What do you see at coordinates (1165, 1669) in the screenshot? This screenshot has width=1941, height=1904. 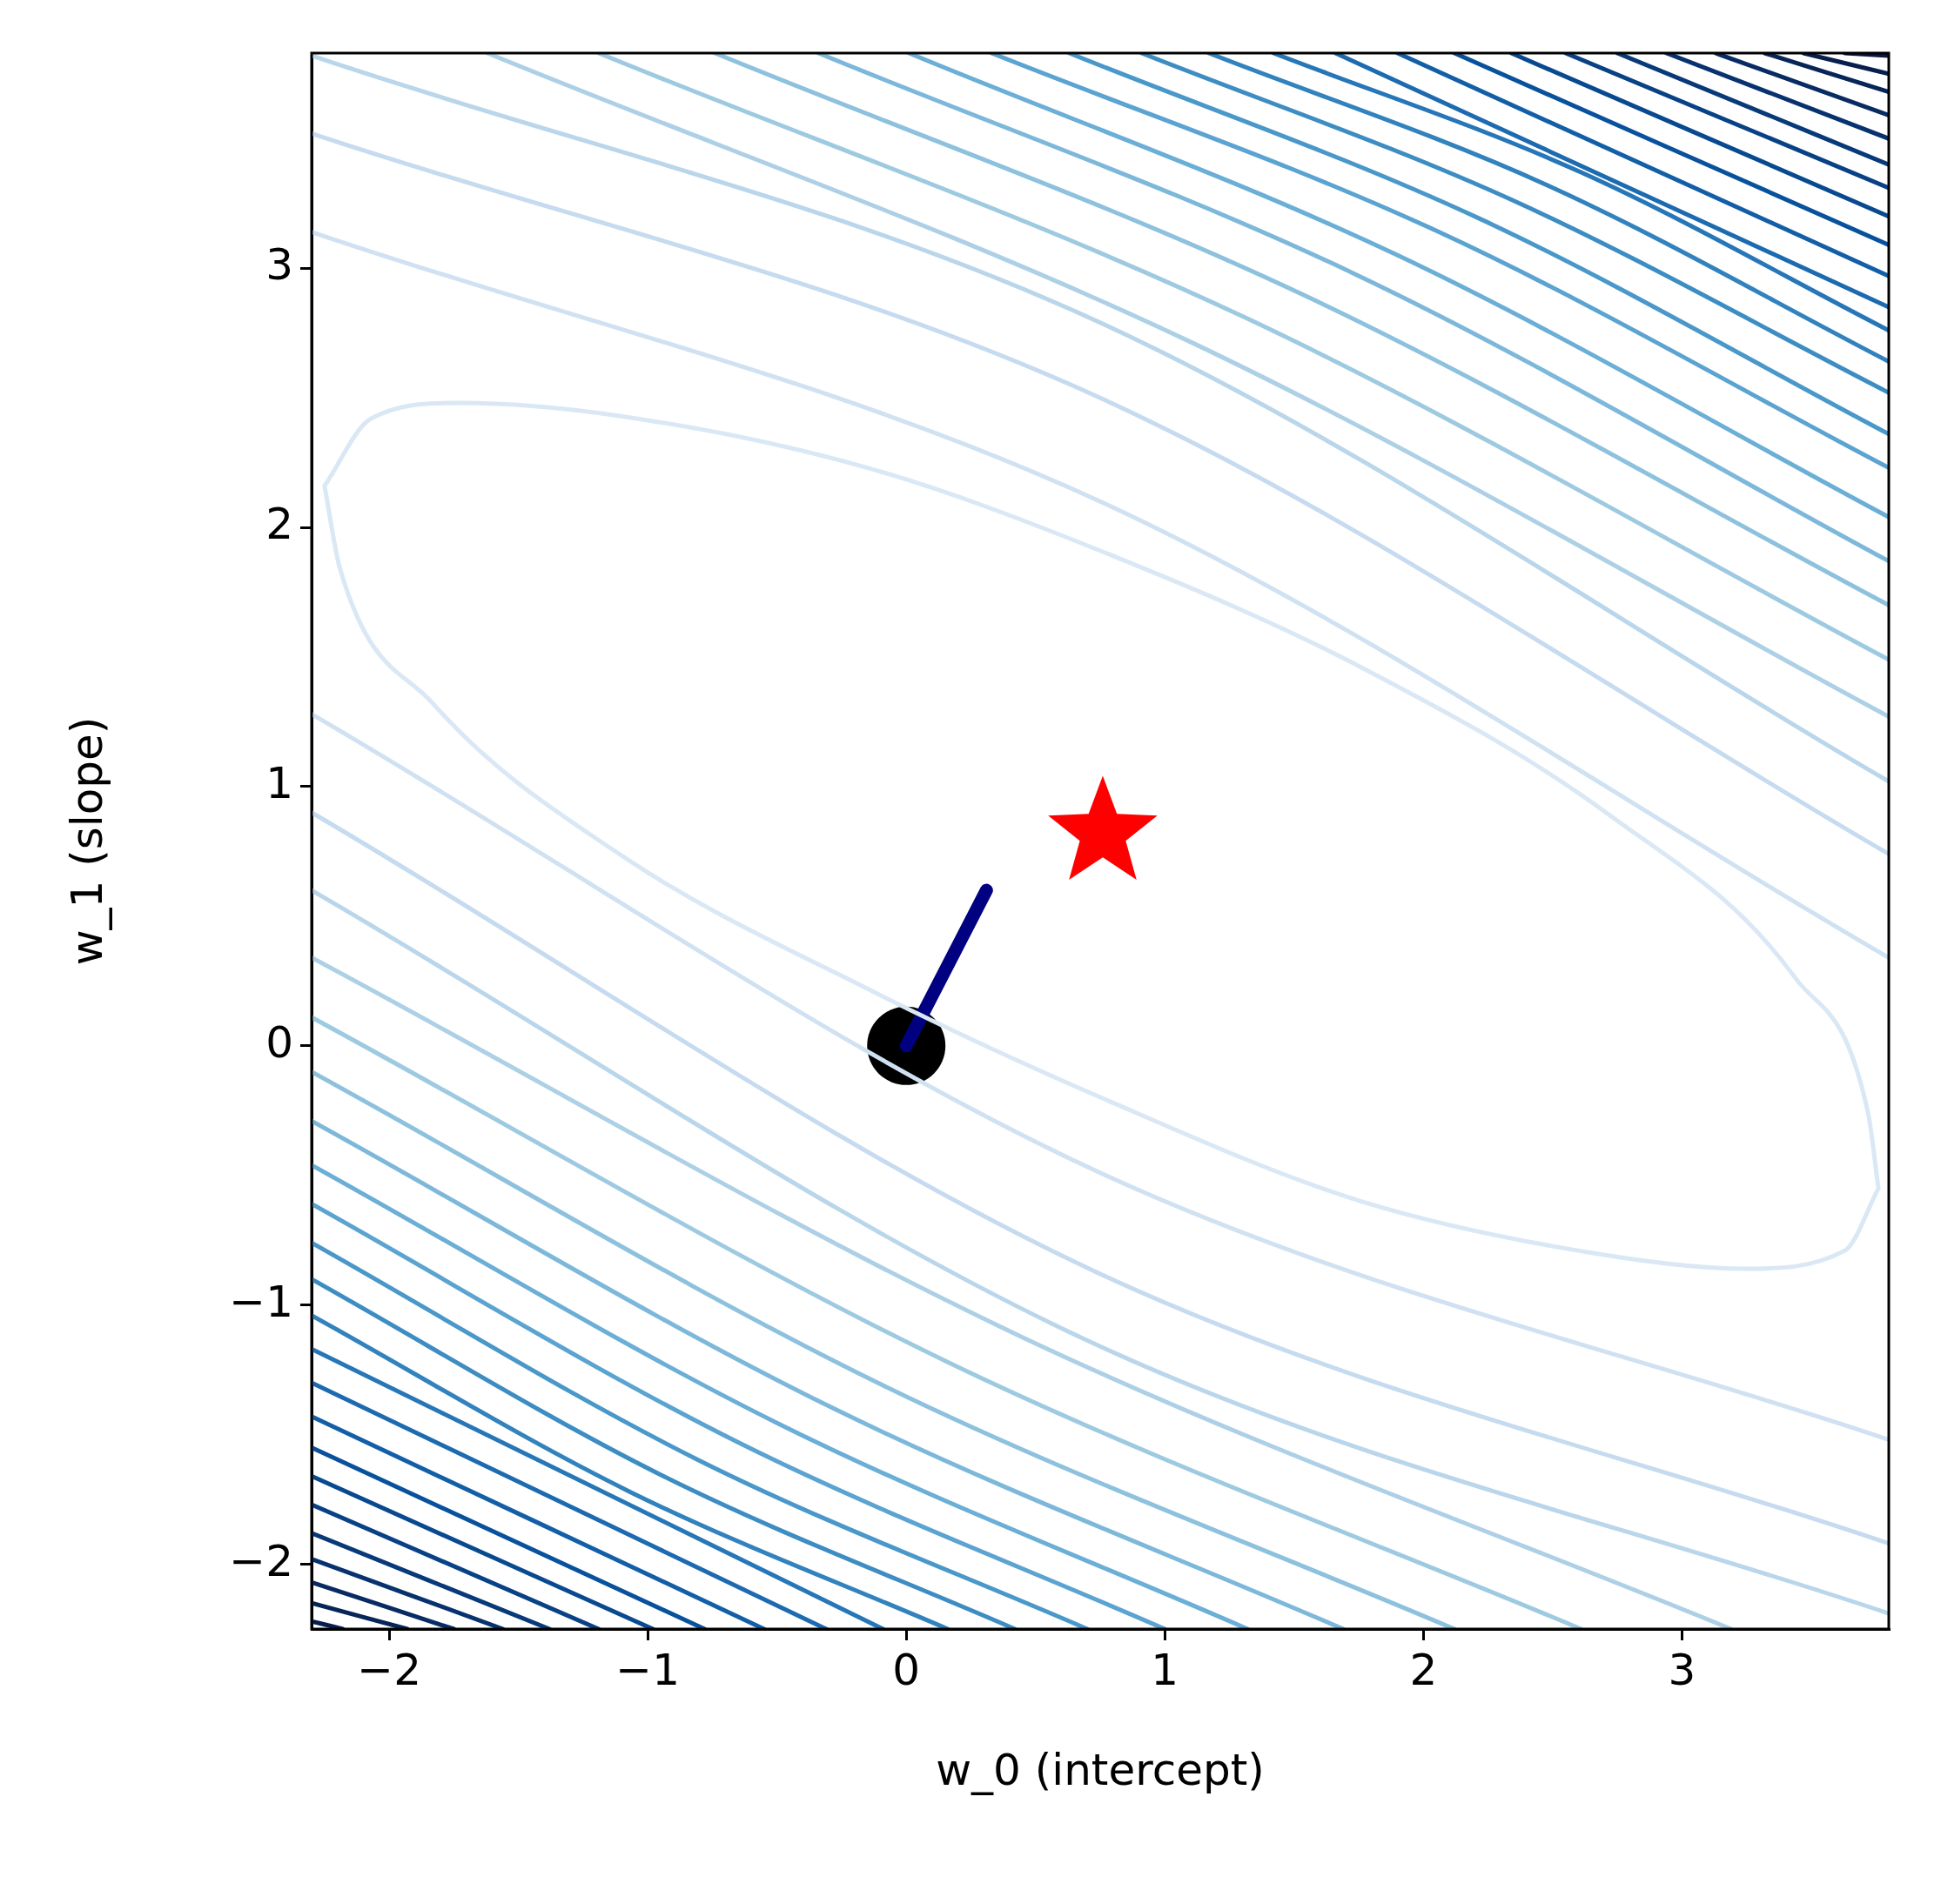 I see `x-tick-label: 1` at bounding box center [1165, 1669].